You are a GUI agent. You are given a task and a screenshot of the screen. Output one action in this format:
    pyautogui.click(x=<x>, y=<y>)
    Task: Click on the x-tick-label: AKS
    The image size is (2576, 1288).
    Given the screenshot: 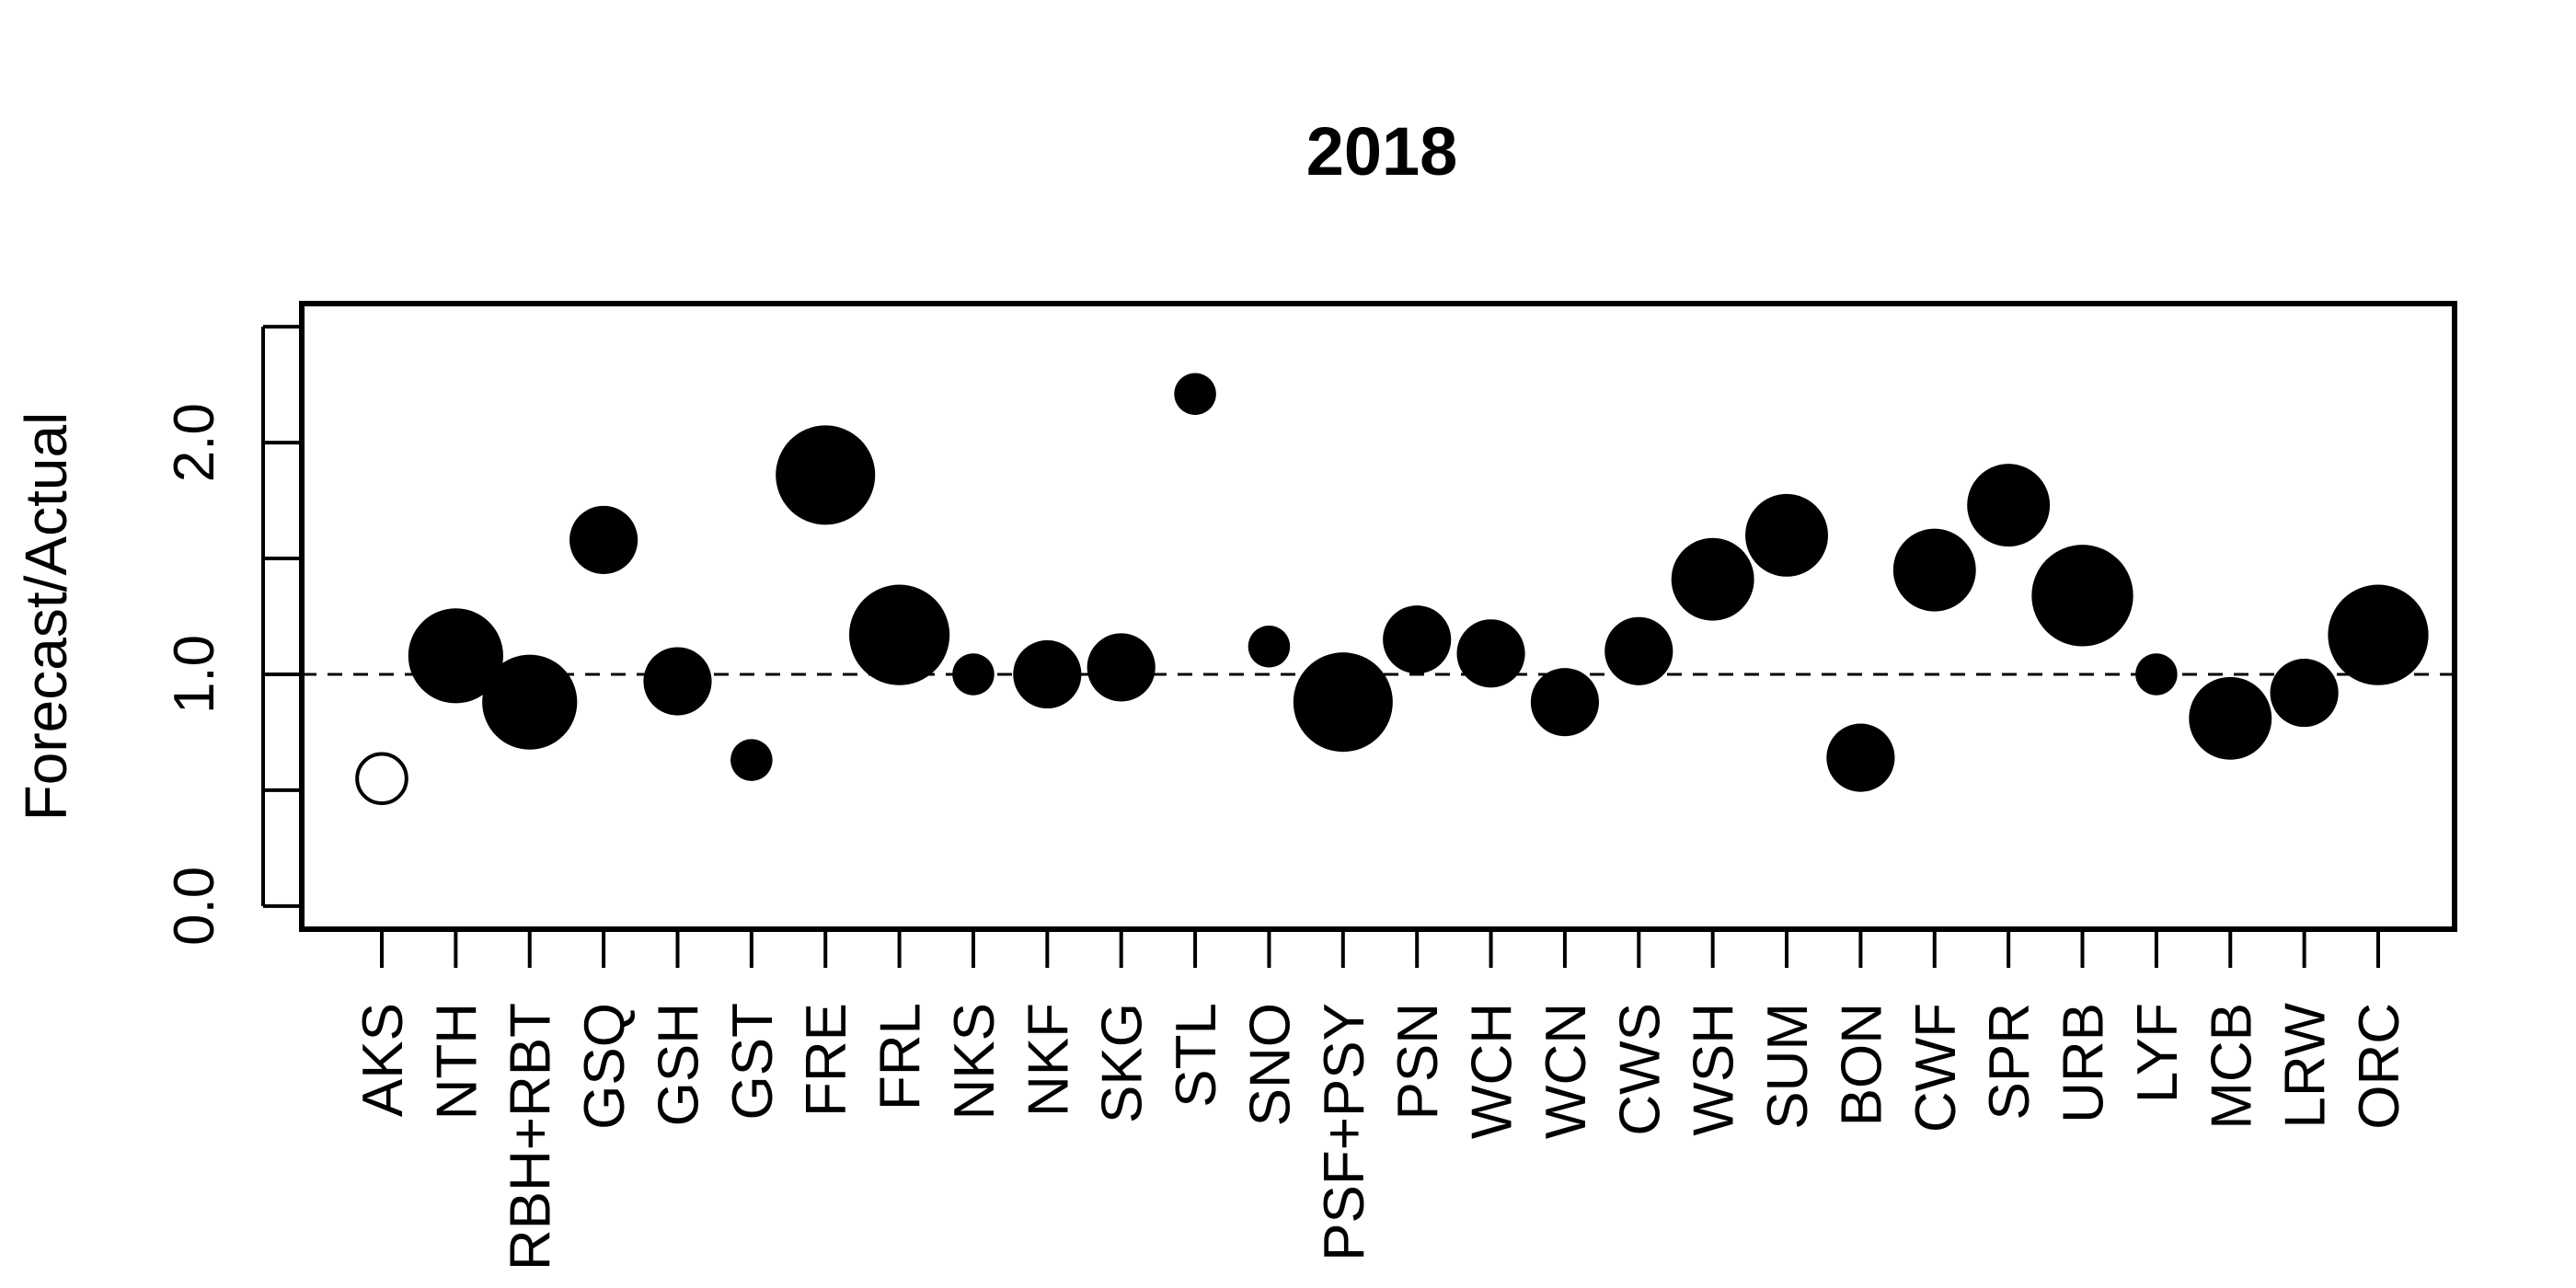 What is the action you would take?
    pyautogui.click(x=383, y=1060)
    